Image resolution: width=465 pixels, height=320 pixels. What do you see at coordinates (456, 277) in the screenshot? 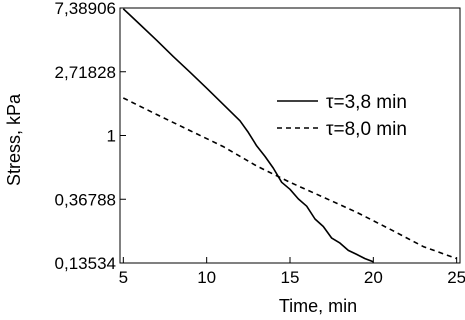
I see `x-tick-label: 25` at bounding box center [456, 277].